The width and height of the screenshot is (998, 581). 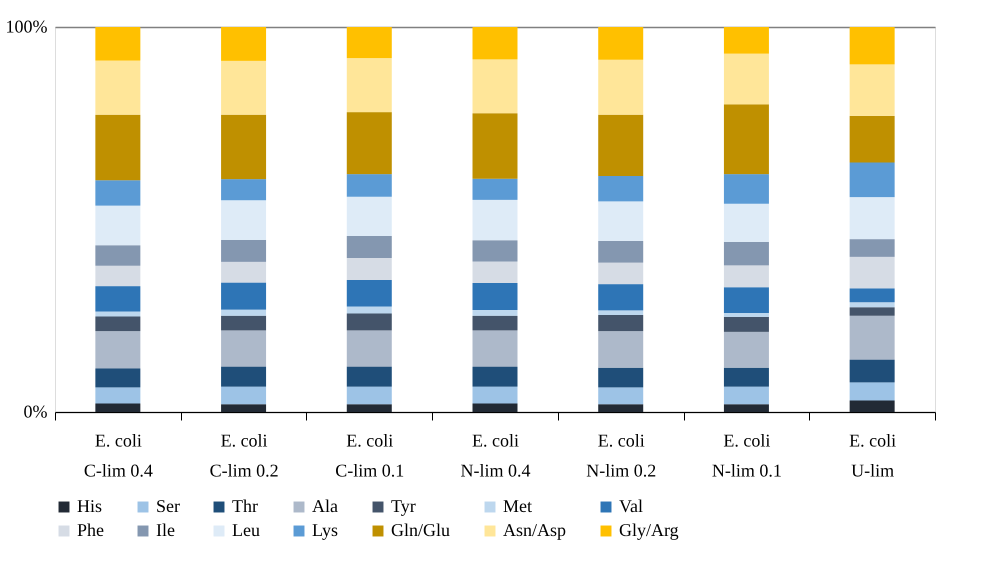 What do you see at coordinates (89, 506) in the screenshot?
I see `legend-label: His` at bounding box center [89, 506].